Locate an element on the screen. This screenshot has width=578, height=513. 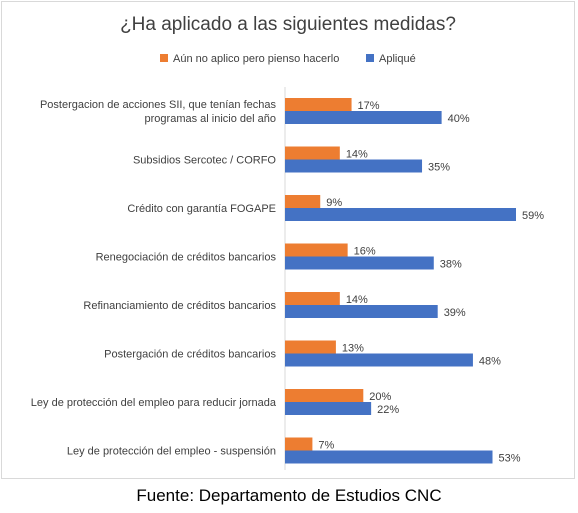
data-label-pienso-0: 17% is located at coordinates (369, 106).